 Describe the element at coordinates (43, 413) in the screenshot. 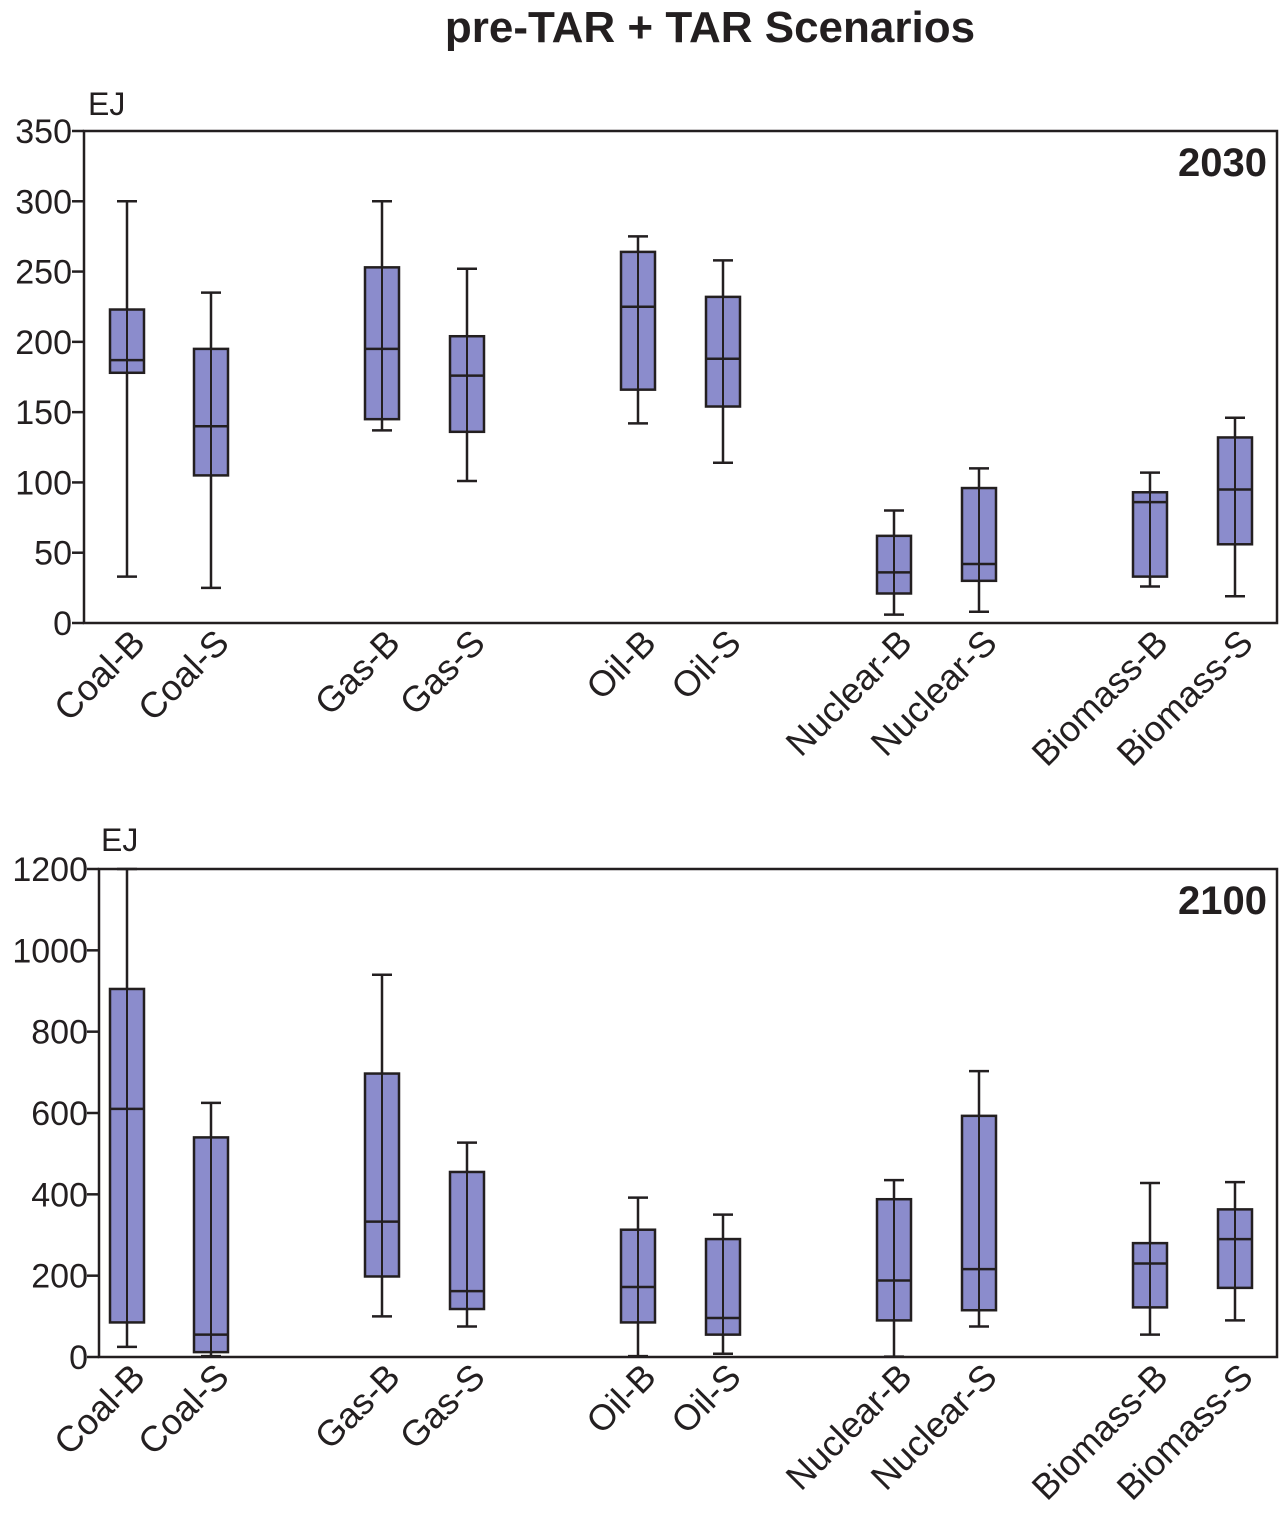

I see `y-tick-label: 150` at that location.